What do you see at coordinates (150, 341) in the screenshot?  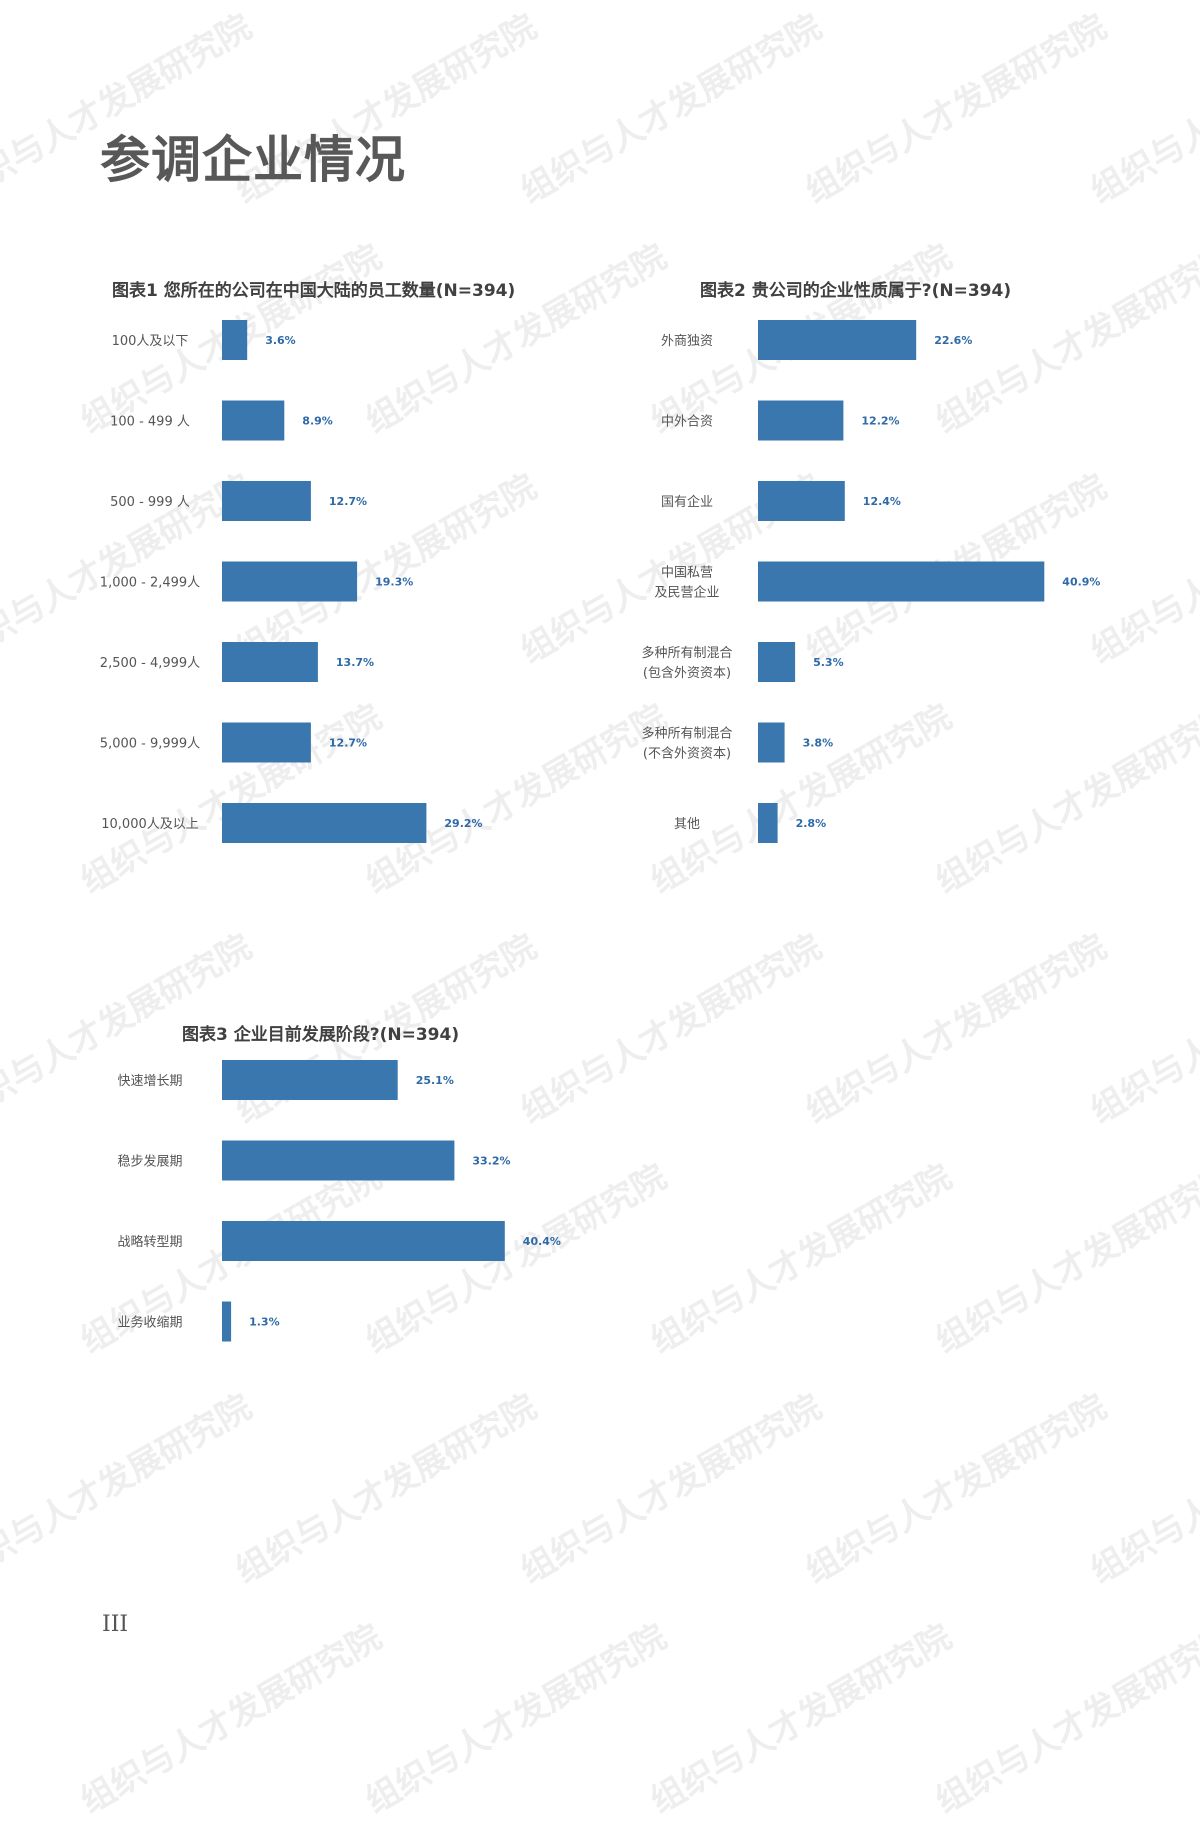 I see `category-label: 100人及以下` at bounding box center [150, 341].